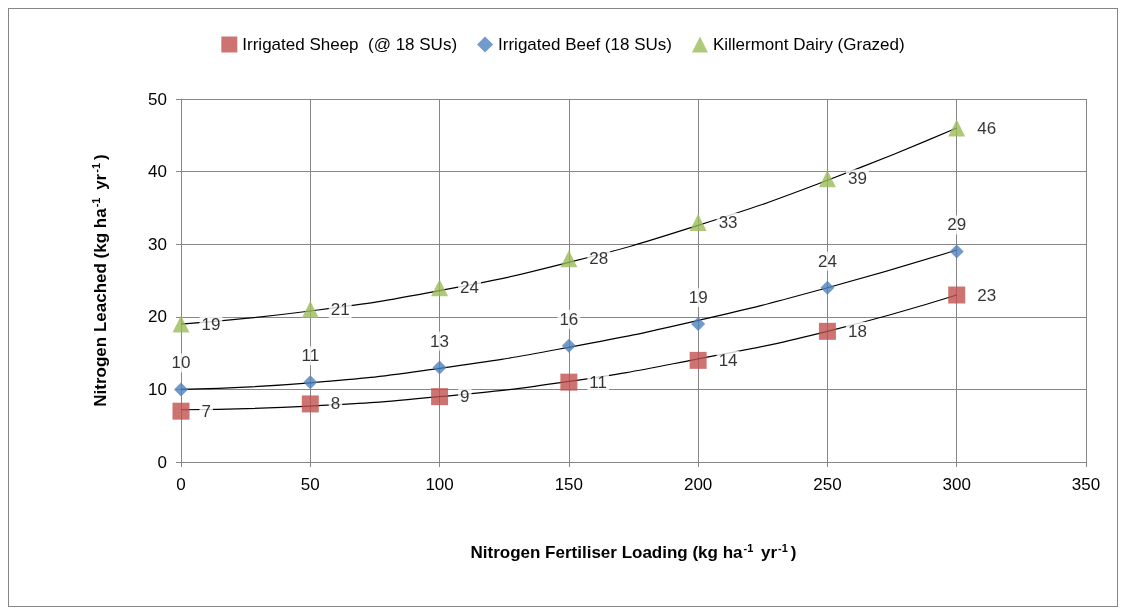 Image resolution: width=1126 pixels, height=615 pixels. What do you see at coordinates (1086, 484) in the screenshot?
I see `x-tick-label: 350` at bounding box center [1086, 484].